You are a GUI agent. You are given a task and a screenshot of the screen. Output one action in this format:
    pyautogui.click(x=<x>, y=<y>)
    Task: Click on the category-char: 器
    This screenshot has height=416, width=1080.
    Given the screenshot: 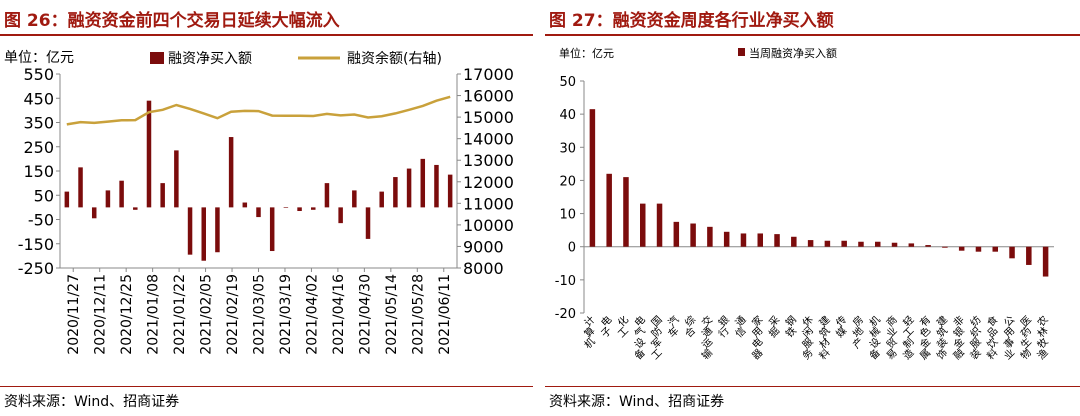 What is the action you would take?
    pyautogui.click(x=758, y=355)
    